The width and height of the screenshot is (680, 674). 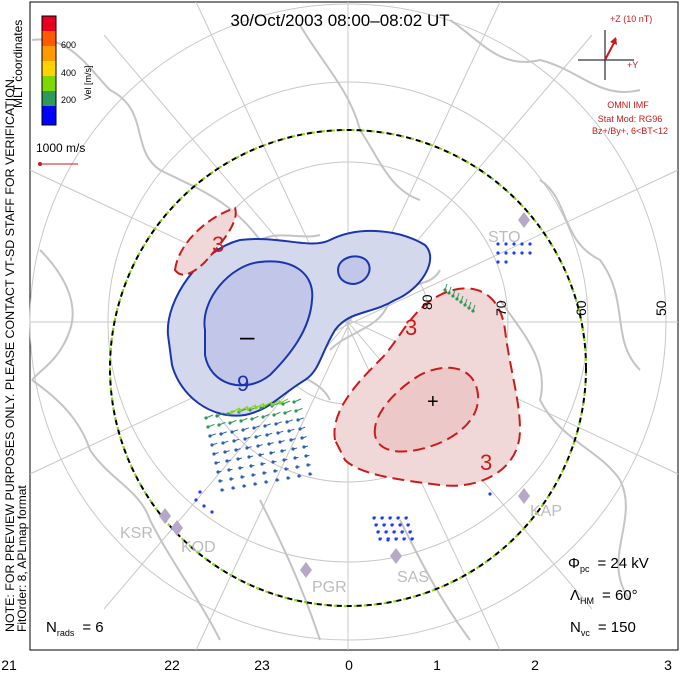 What do you see at coordinates (22, 558) in the screenshot?
I see `fit-order-note: FitOrder: 8, APLmap format` at bounding box center [22, 558].